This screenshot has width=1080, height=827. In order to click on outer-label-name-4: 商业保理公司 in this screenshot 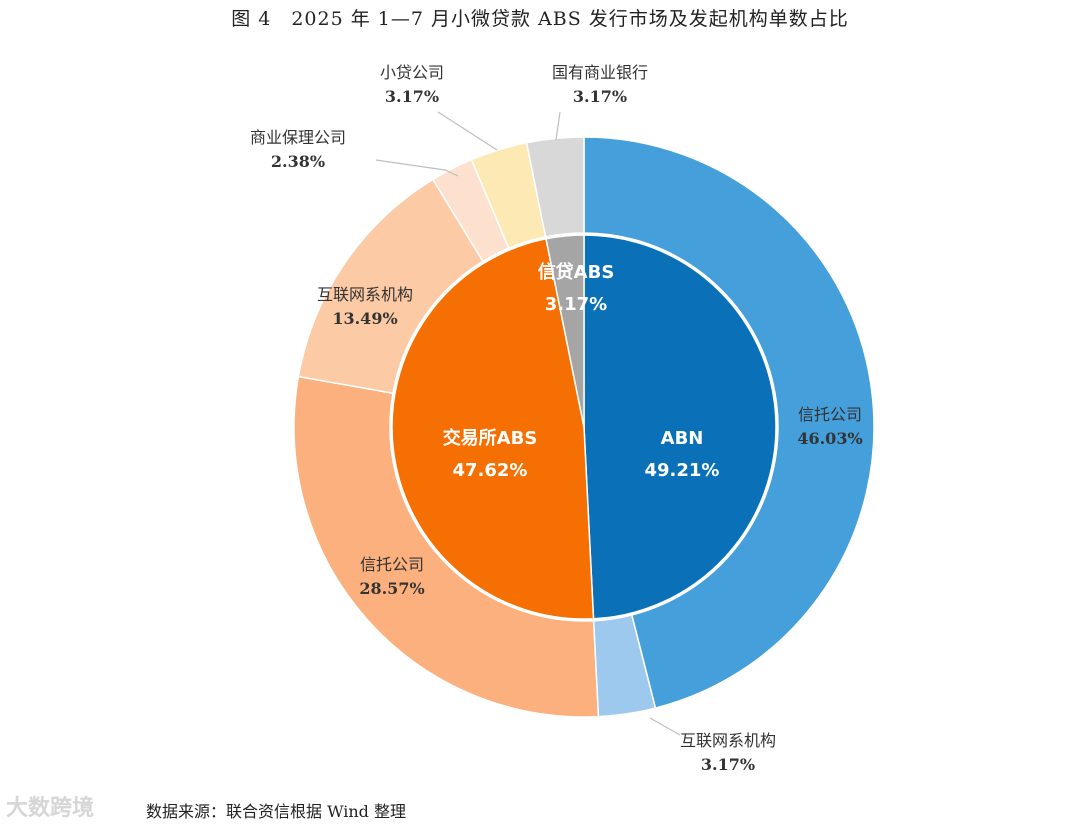, I will do `click(298, 137)`.